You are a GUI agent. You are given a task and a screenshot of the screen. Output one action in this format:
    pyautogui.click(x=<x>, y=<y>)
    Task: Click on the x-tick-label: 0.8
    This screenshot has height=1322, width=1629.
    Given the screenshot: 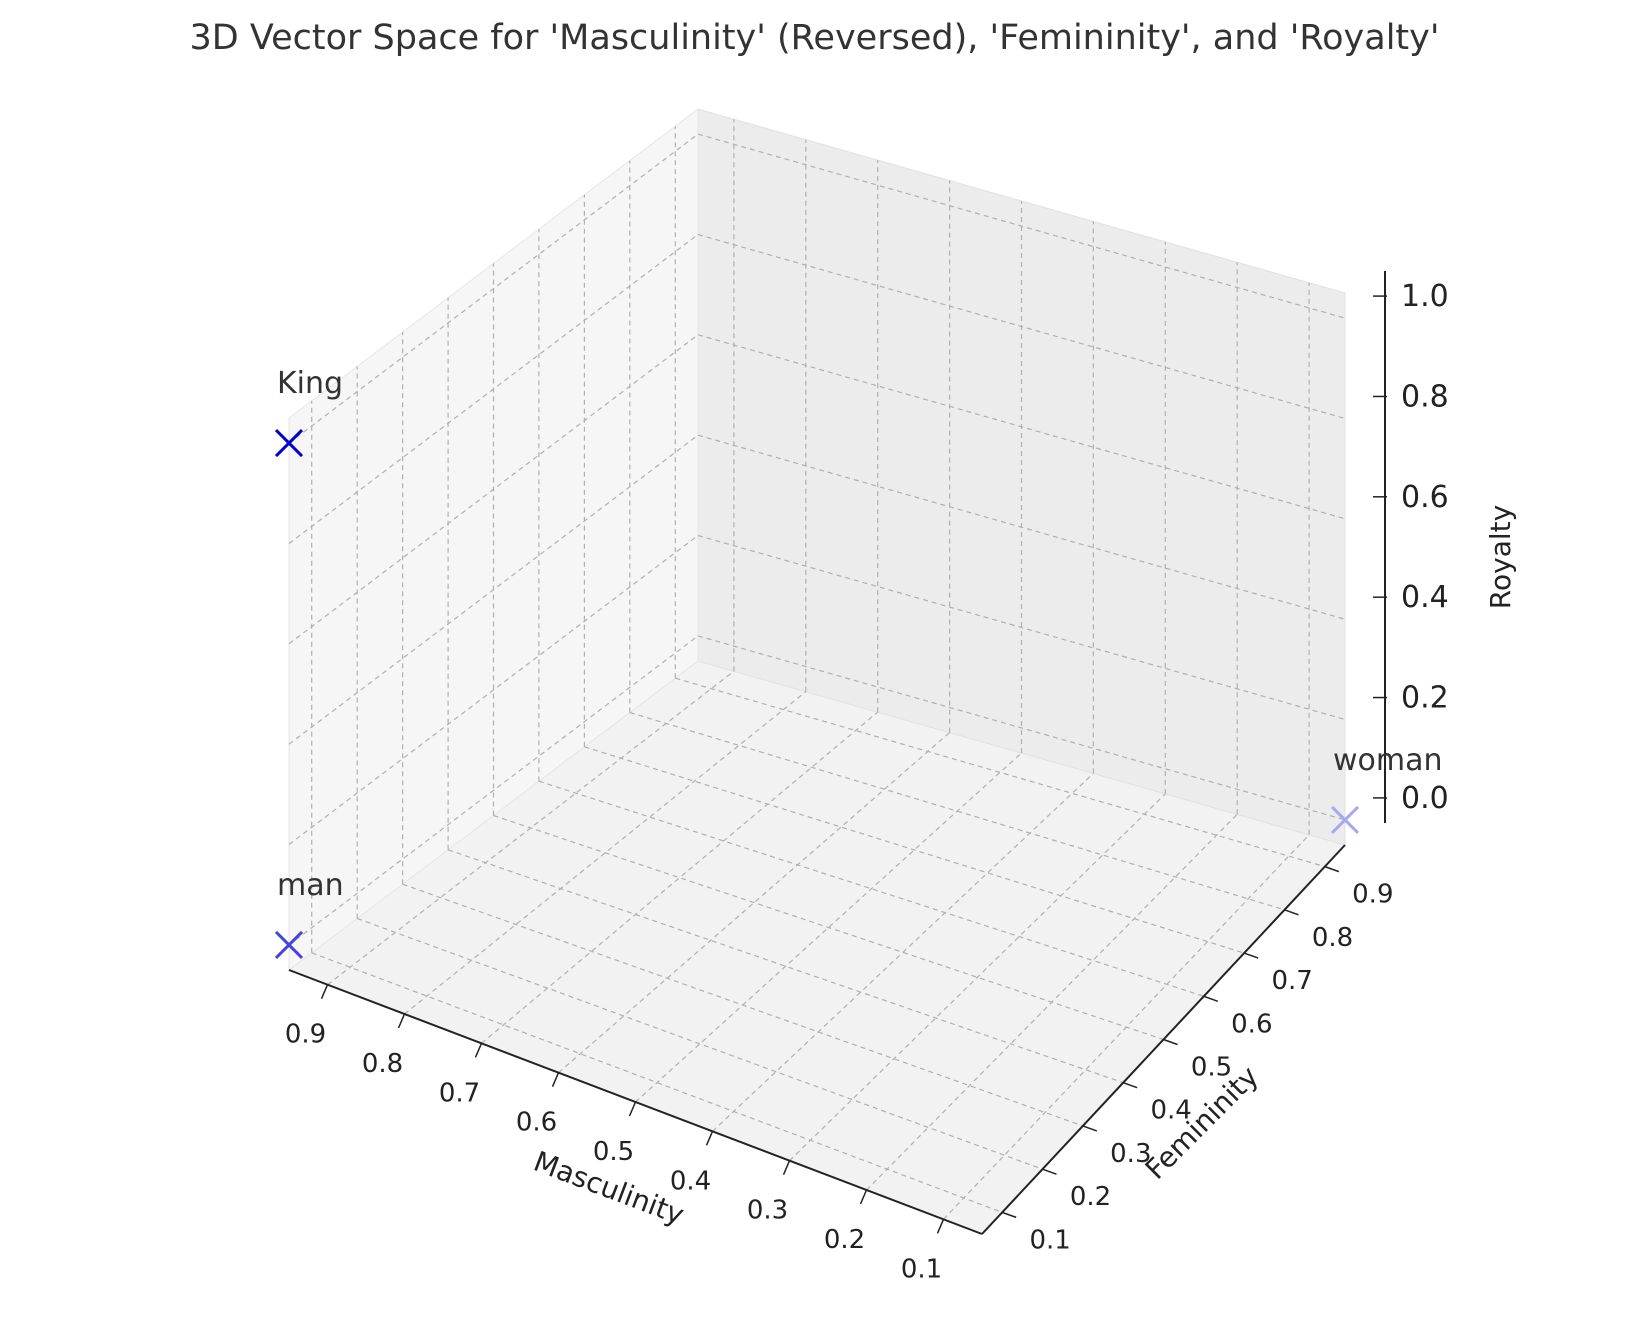 What is the action you would take?
    pyautogui.click(x=382, y=1064)
    